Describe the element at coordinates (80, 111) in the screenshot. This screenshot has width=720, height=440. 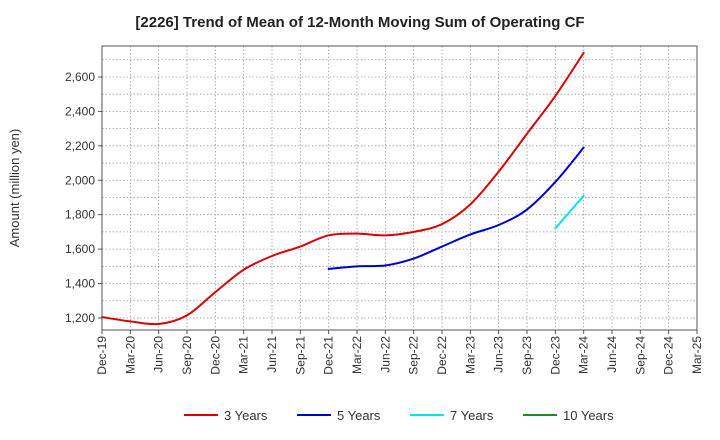
I see `y-tick-label: 2,400` at that location.